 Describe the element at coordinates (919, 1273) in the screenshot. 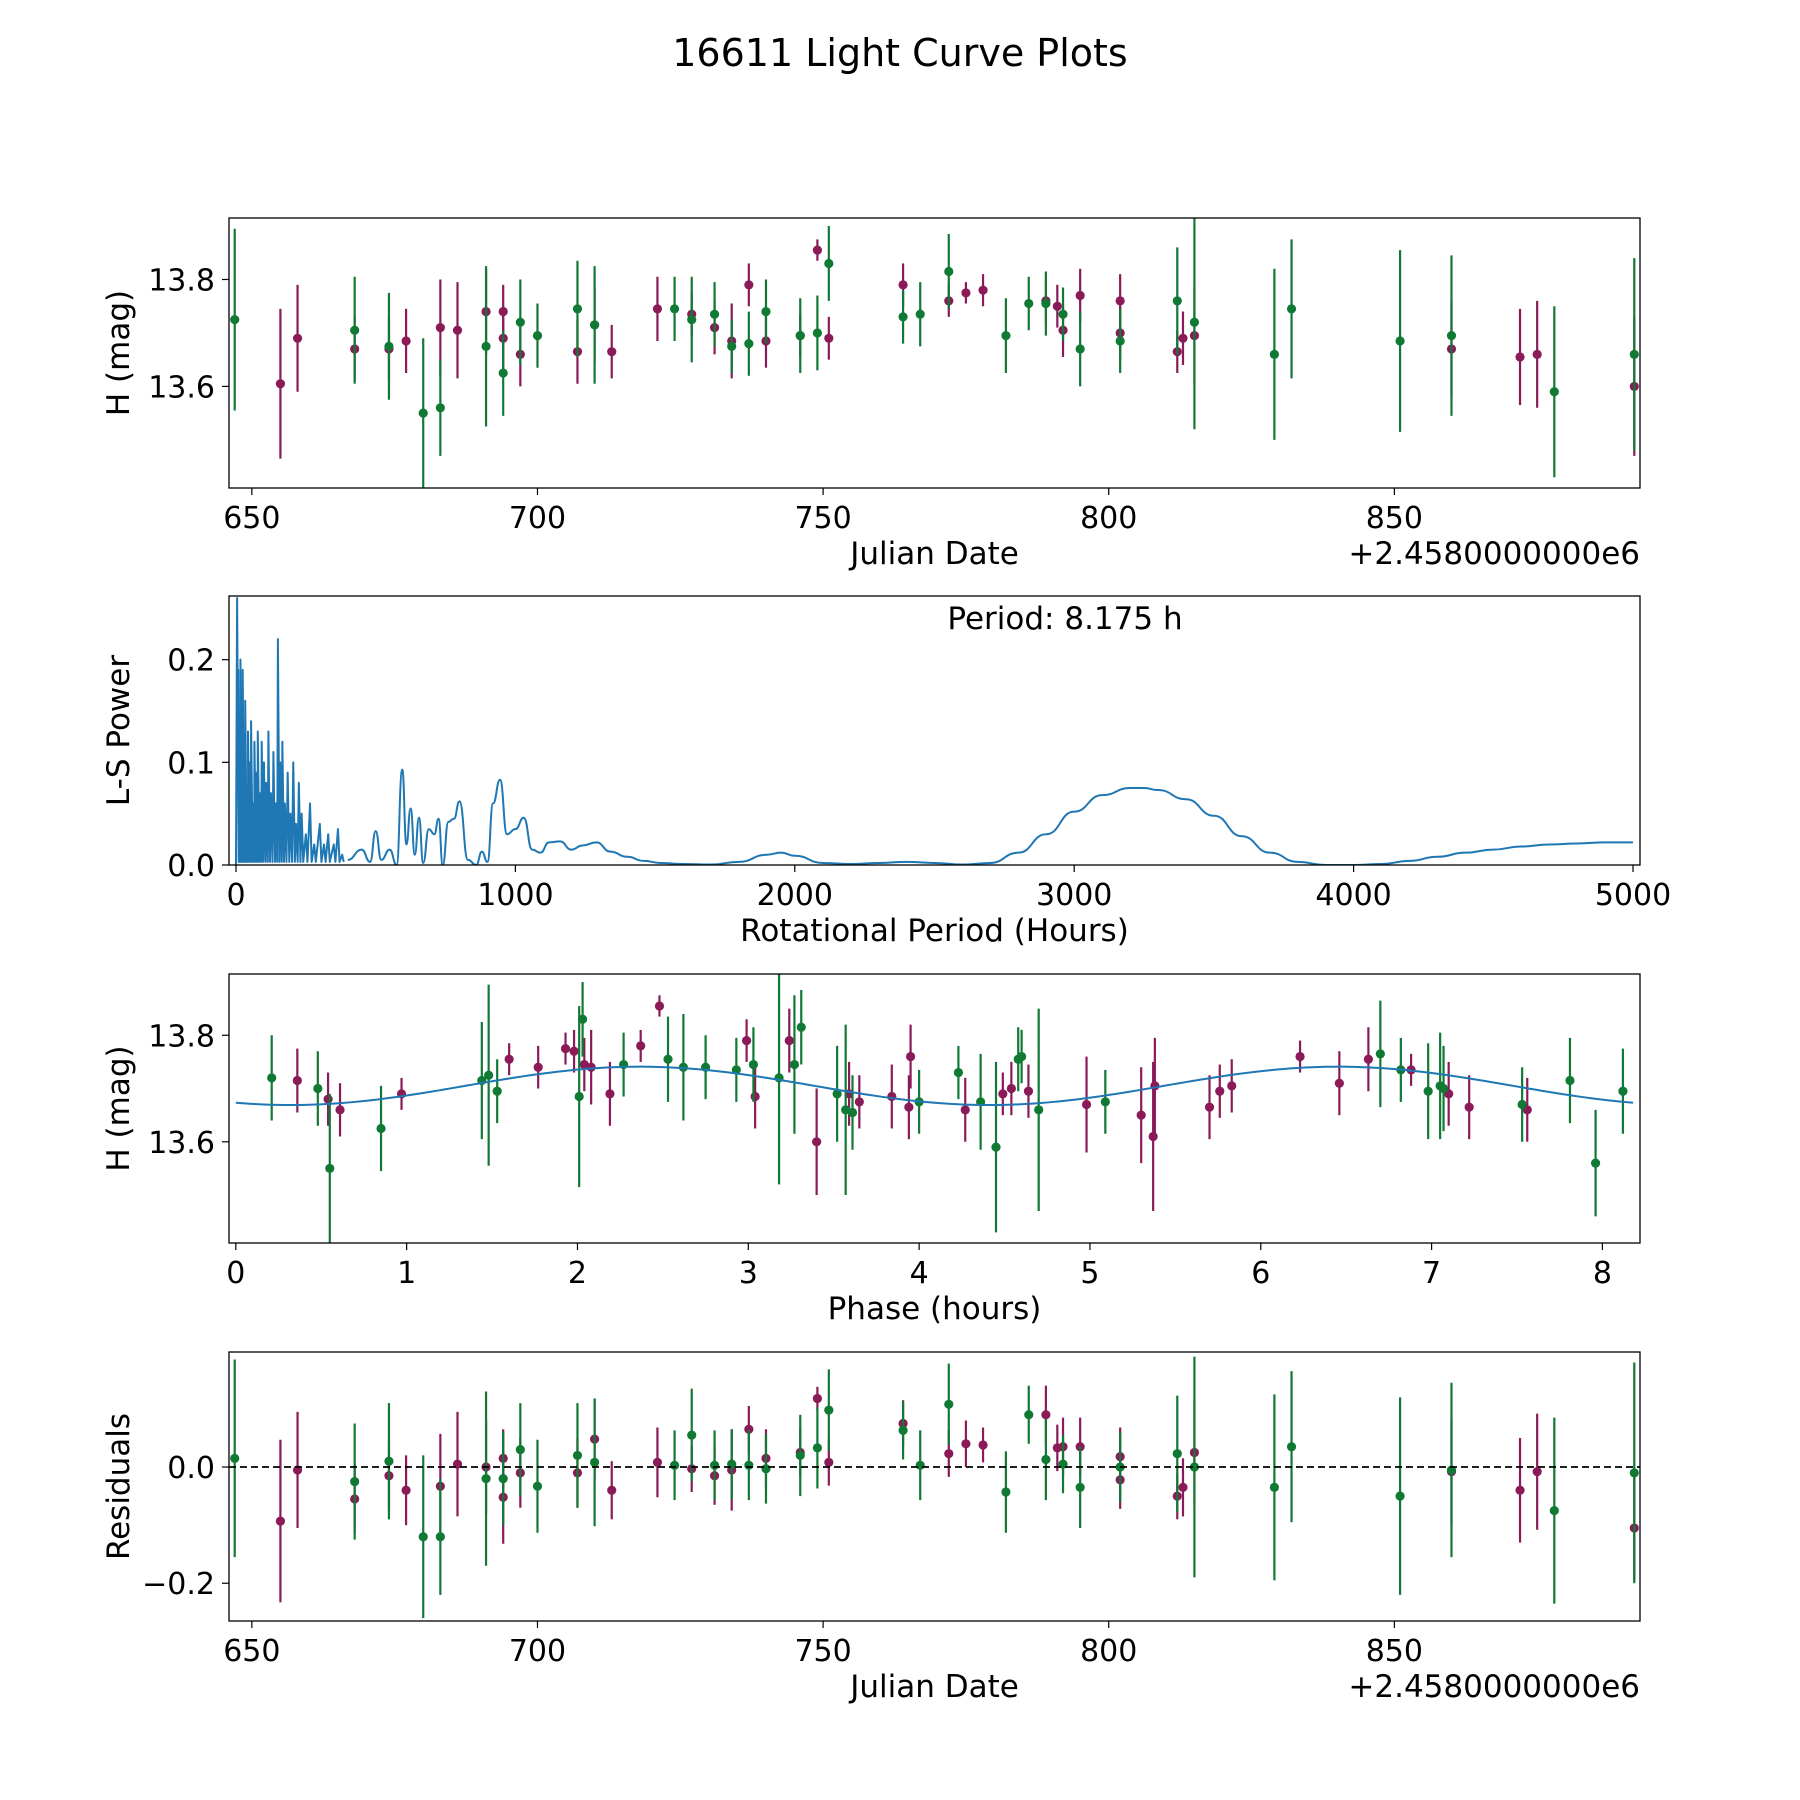

I see `x-tick-label: 4` at that location.